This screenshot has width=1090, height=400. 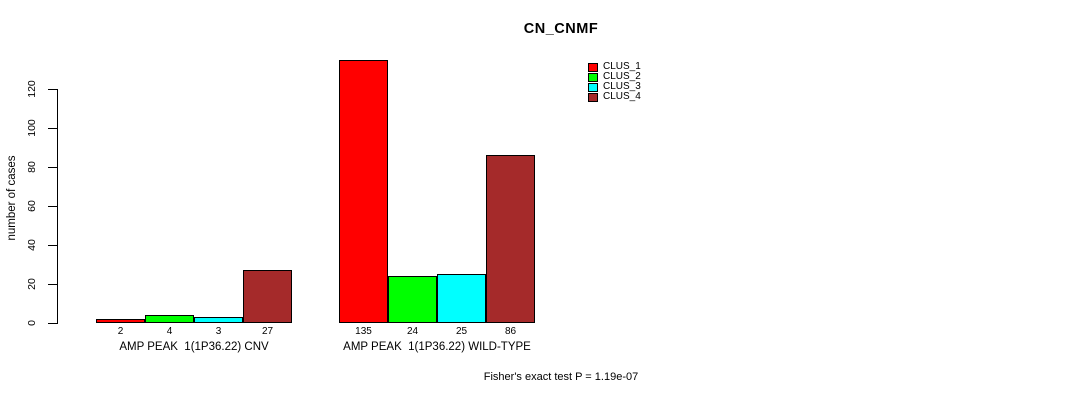 I want to click on bar-value-label: 27, so click(x=267, y=331).